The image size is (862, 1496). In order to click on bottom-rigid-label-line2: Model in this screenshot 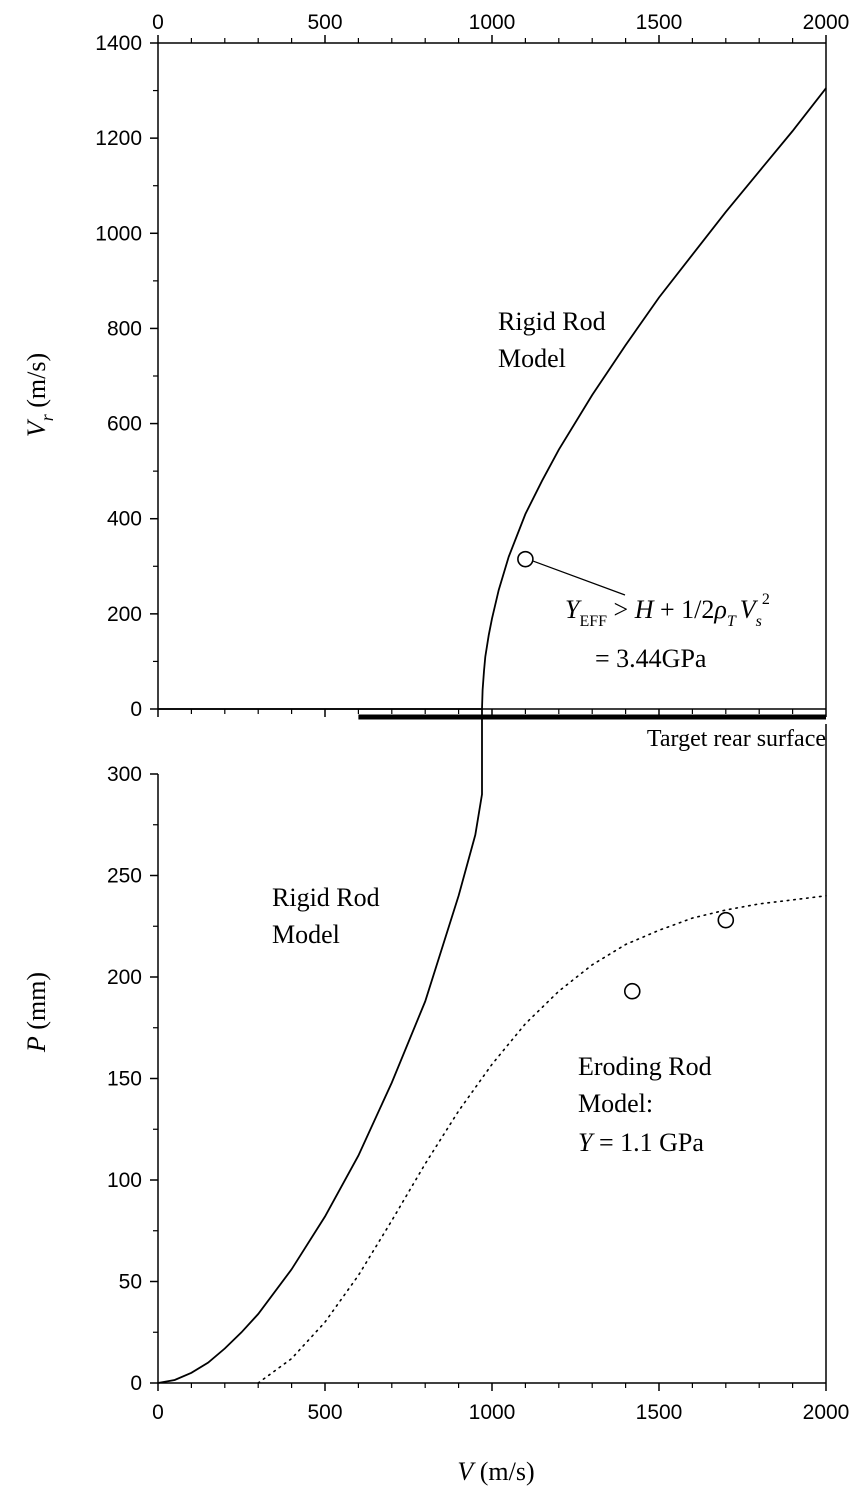, I will do `click(306, 934)`.